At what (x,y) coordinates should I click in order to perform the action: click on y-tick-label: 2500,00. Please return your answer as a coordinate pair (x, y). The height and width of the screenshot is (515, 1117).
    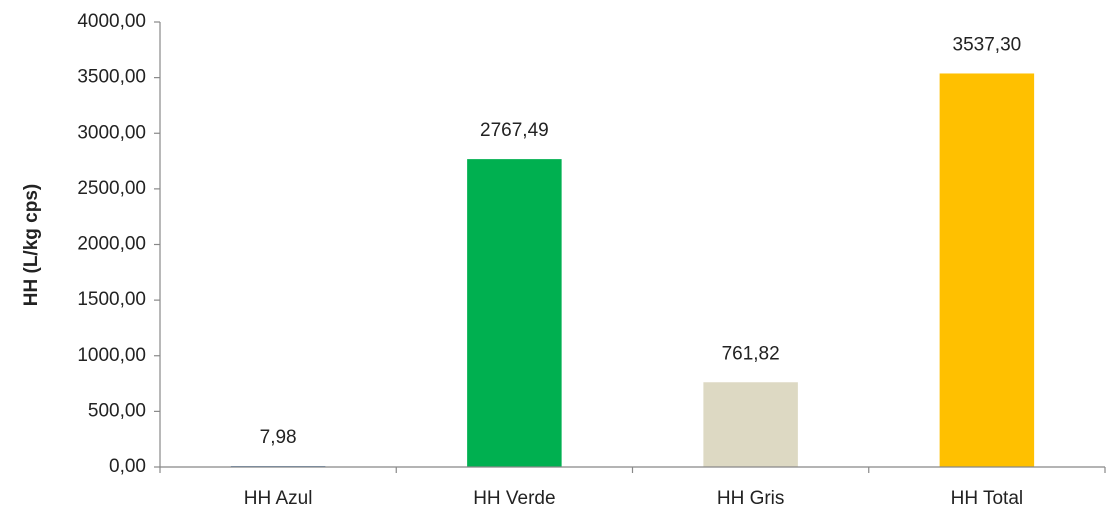
    Looking at the image, I should click on (111, 188).